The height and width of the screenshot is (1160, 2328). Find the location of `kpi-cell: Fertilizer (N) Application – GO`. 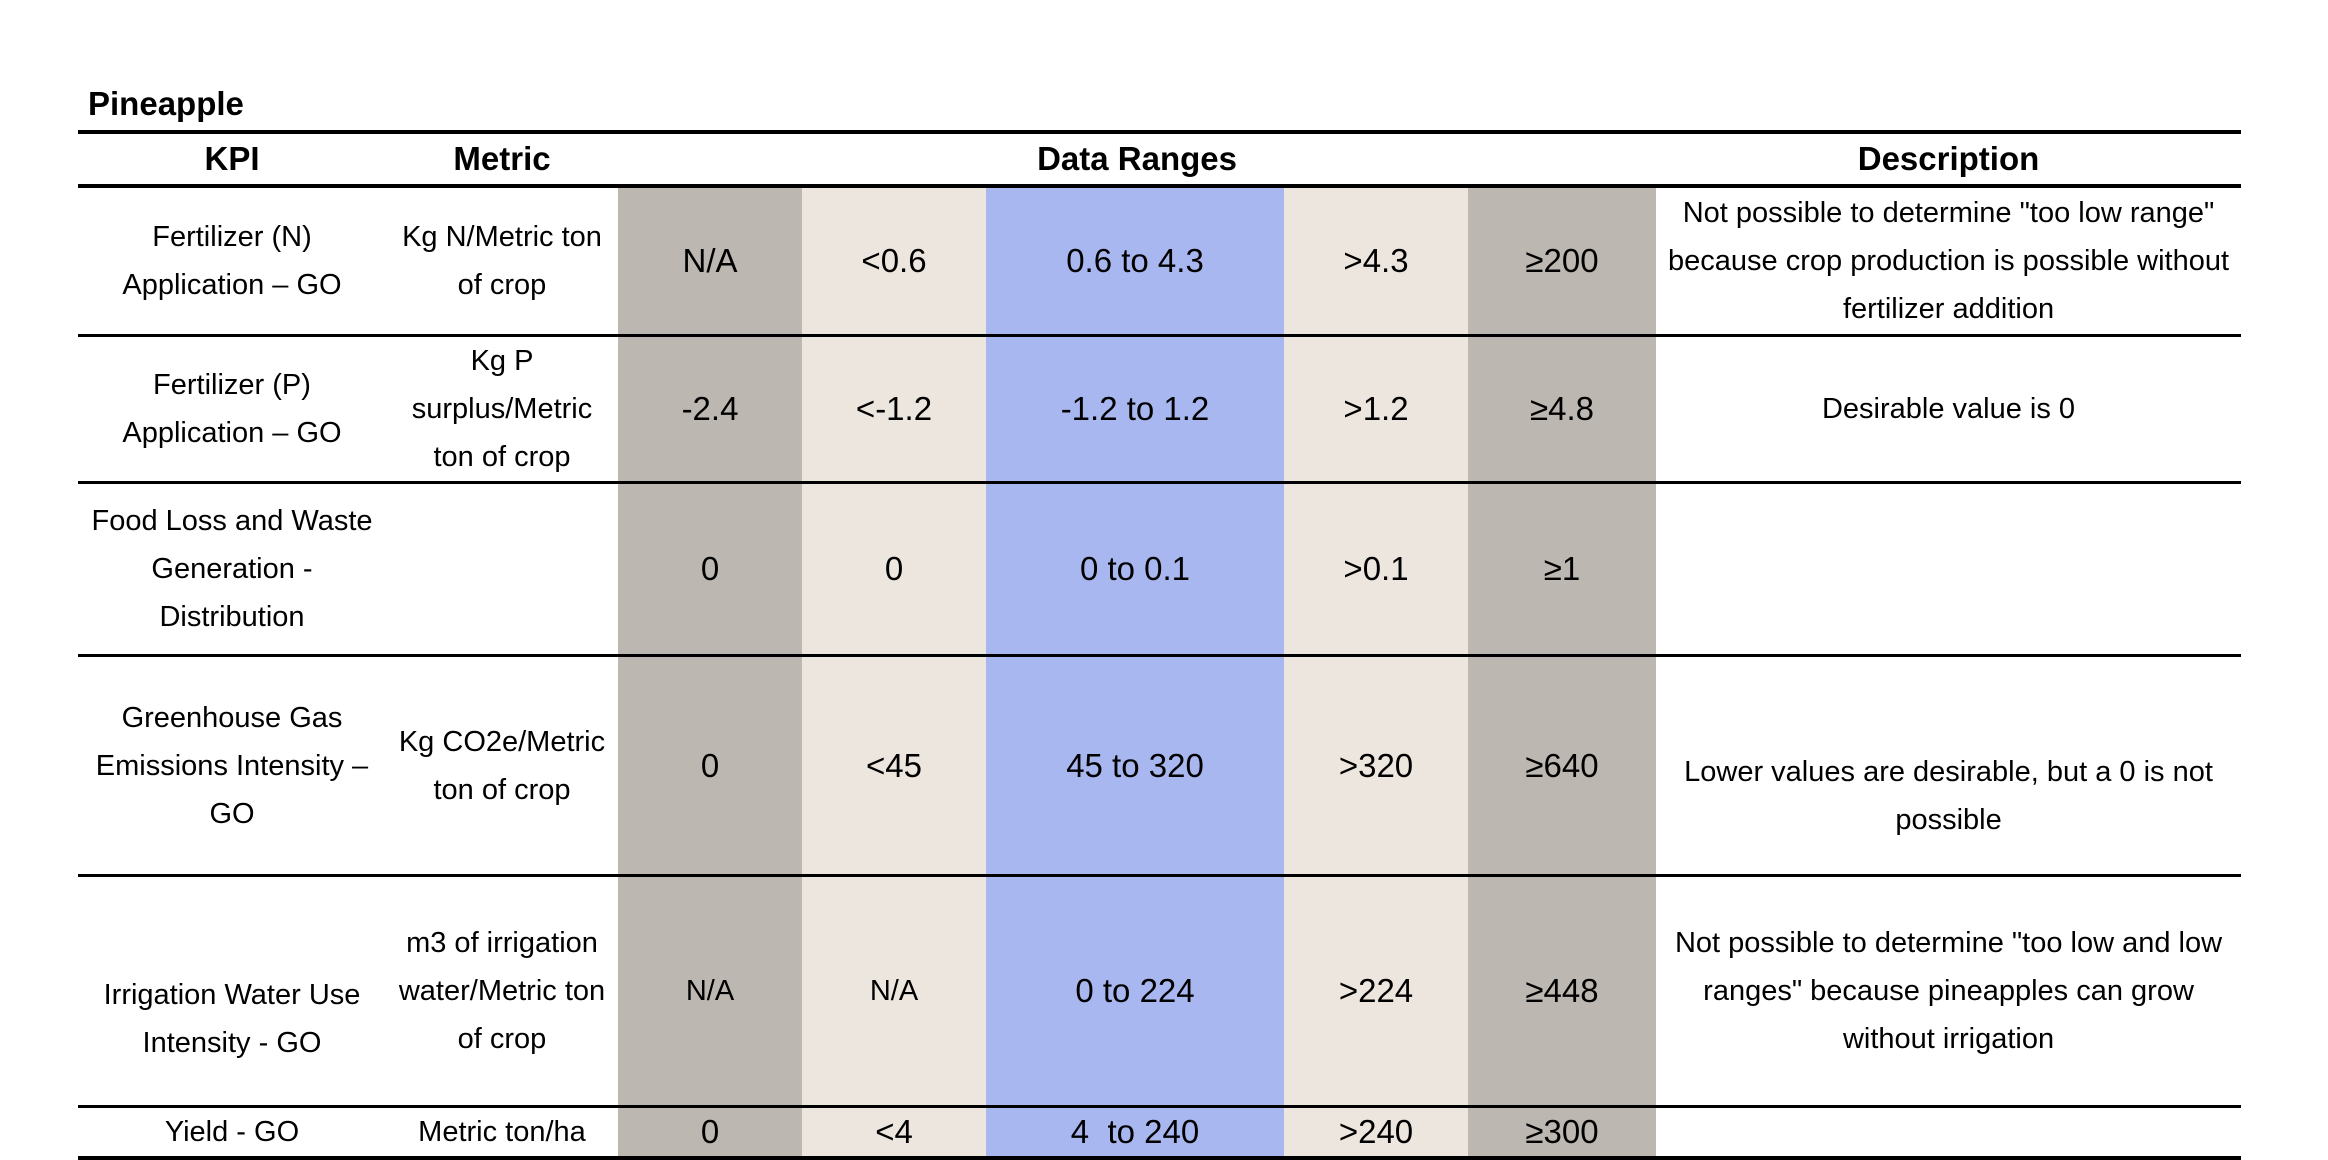

kpi-cell: Fertilizer (N) Application – GO is located at coordinates (232, 261).